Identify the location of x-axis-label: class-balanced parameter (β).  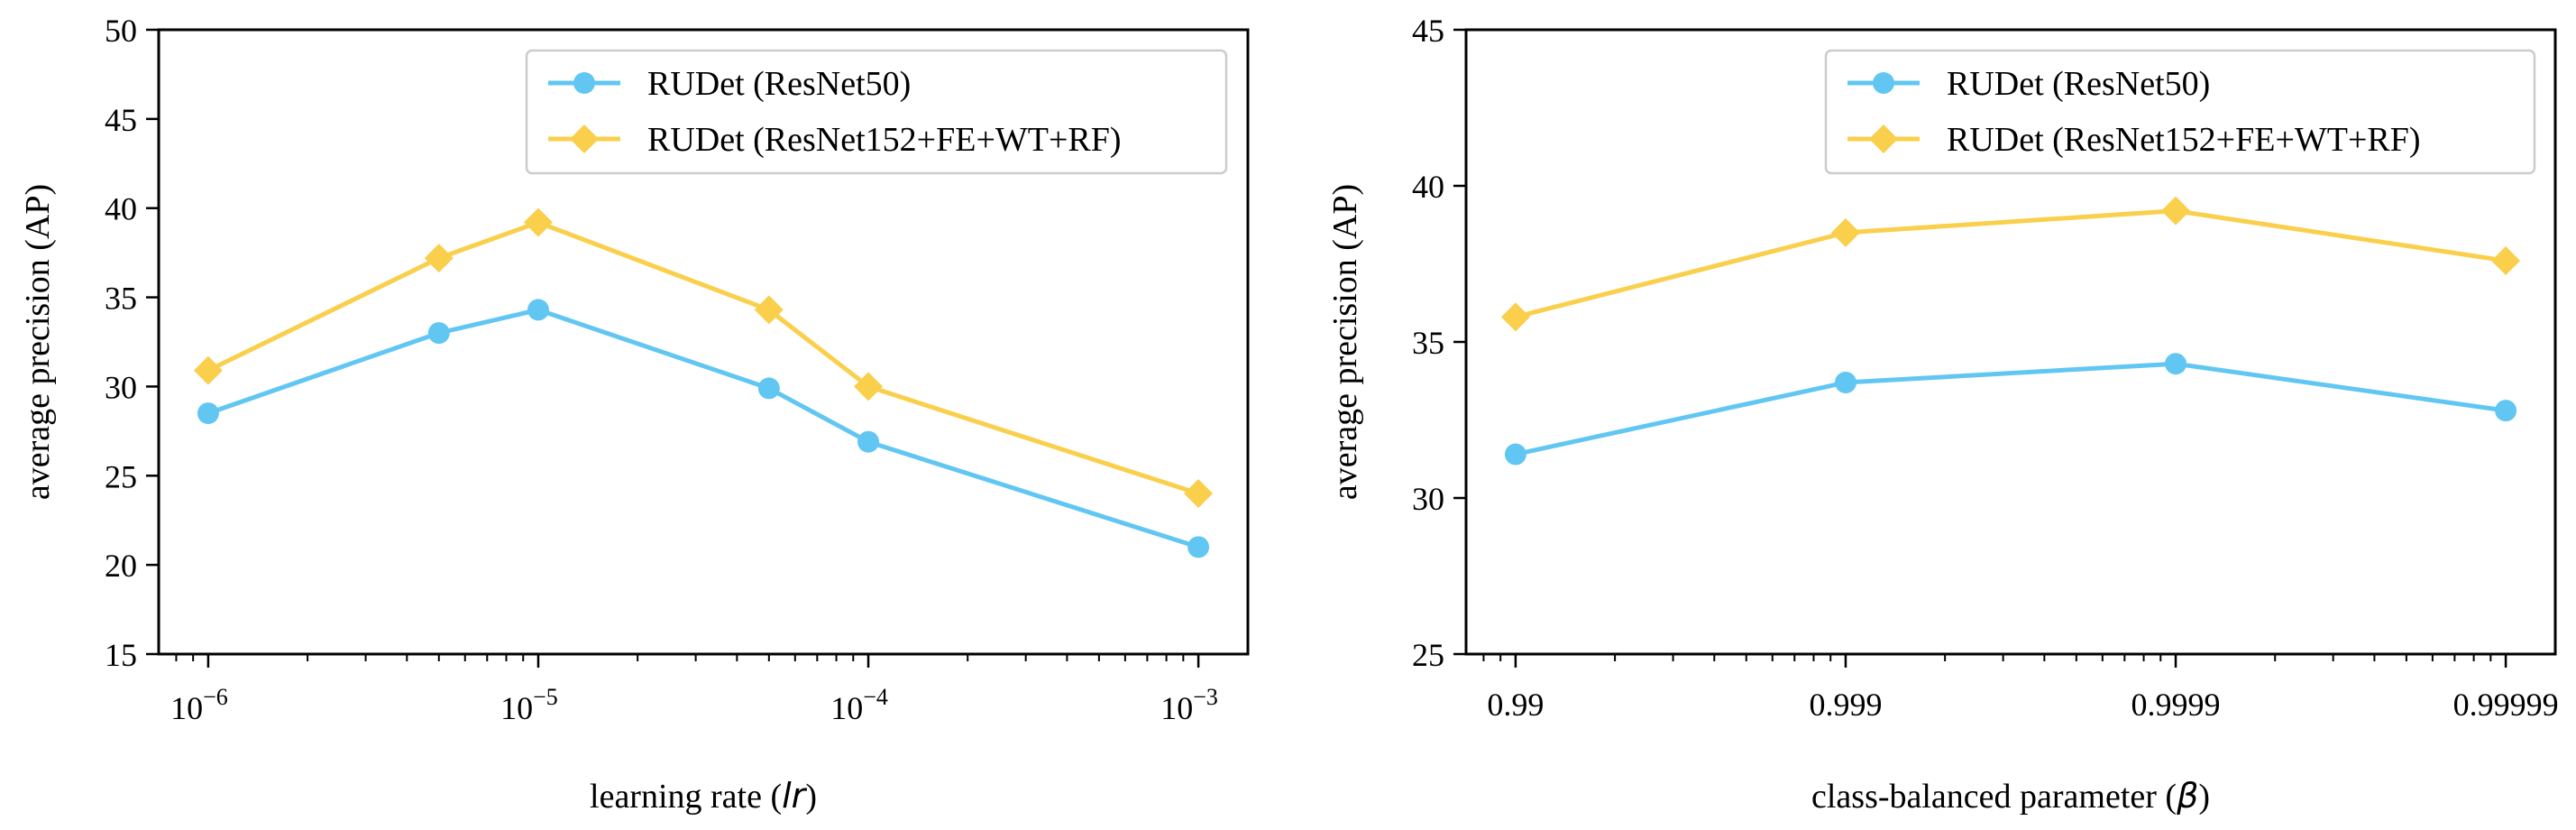
(2010, 796).